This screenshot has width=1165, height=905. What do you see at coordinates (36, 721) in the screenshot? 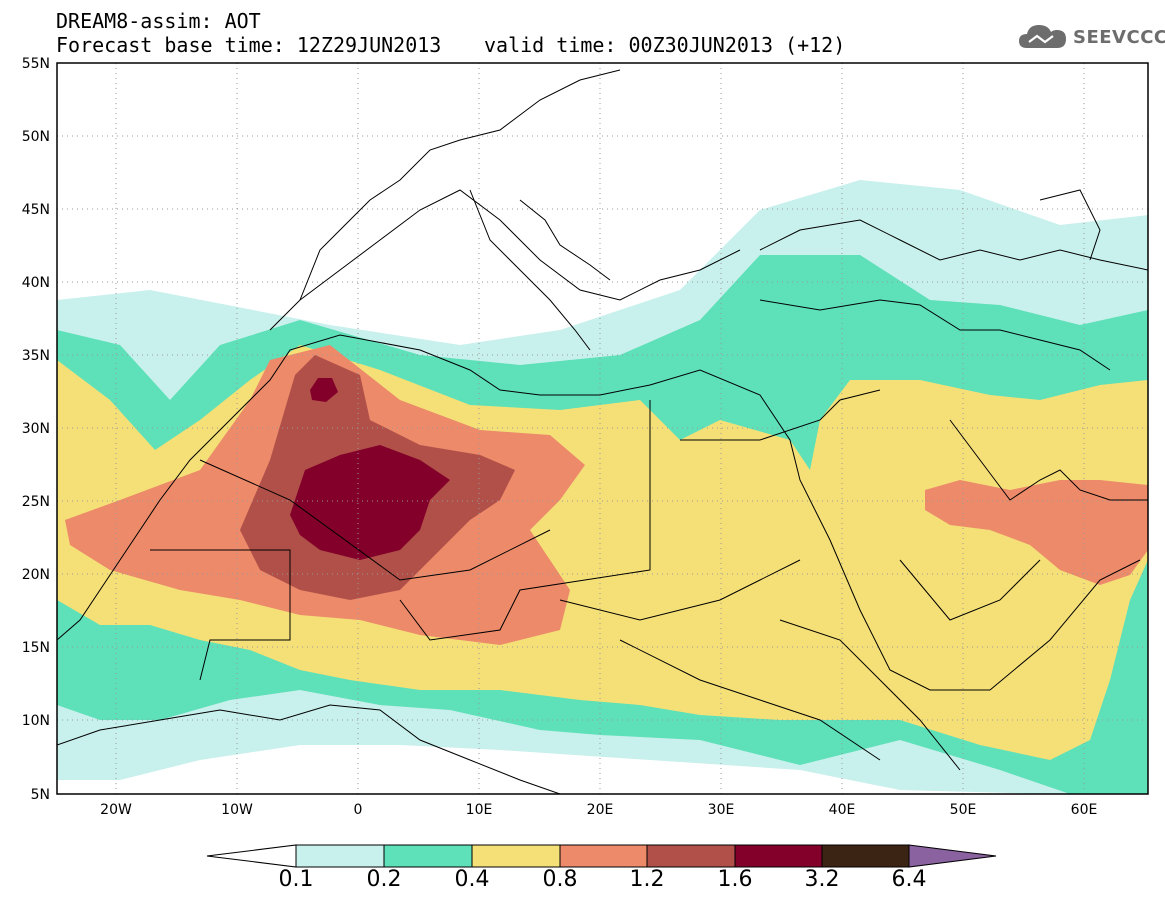
I see `lat-label: 10N` at bounding box center [36, 721].